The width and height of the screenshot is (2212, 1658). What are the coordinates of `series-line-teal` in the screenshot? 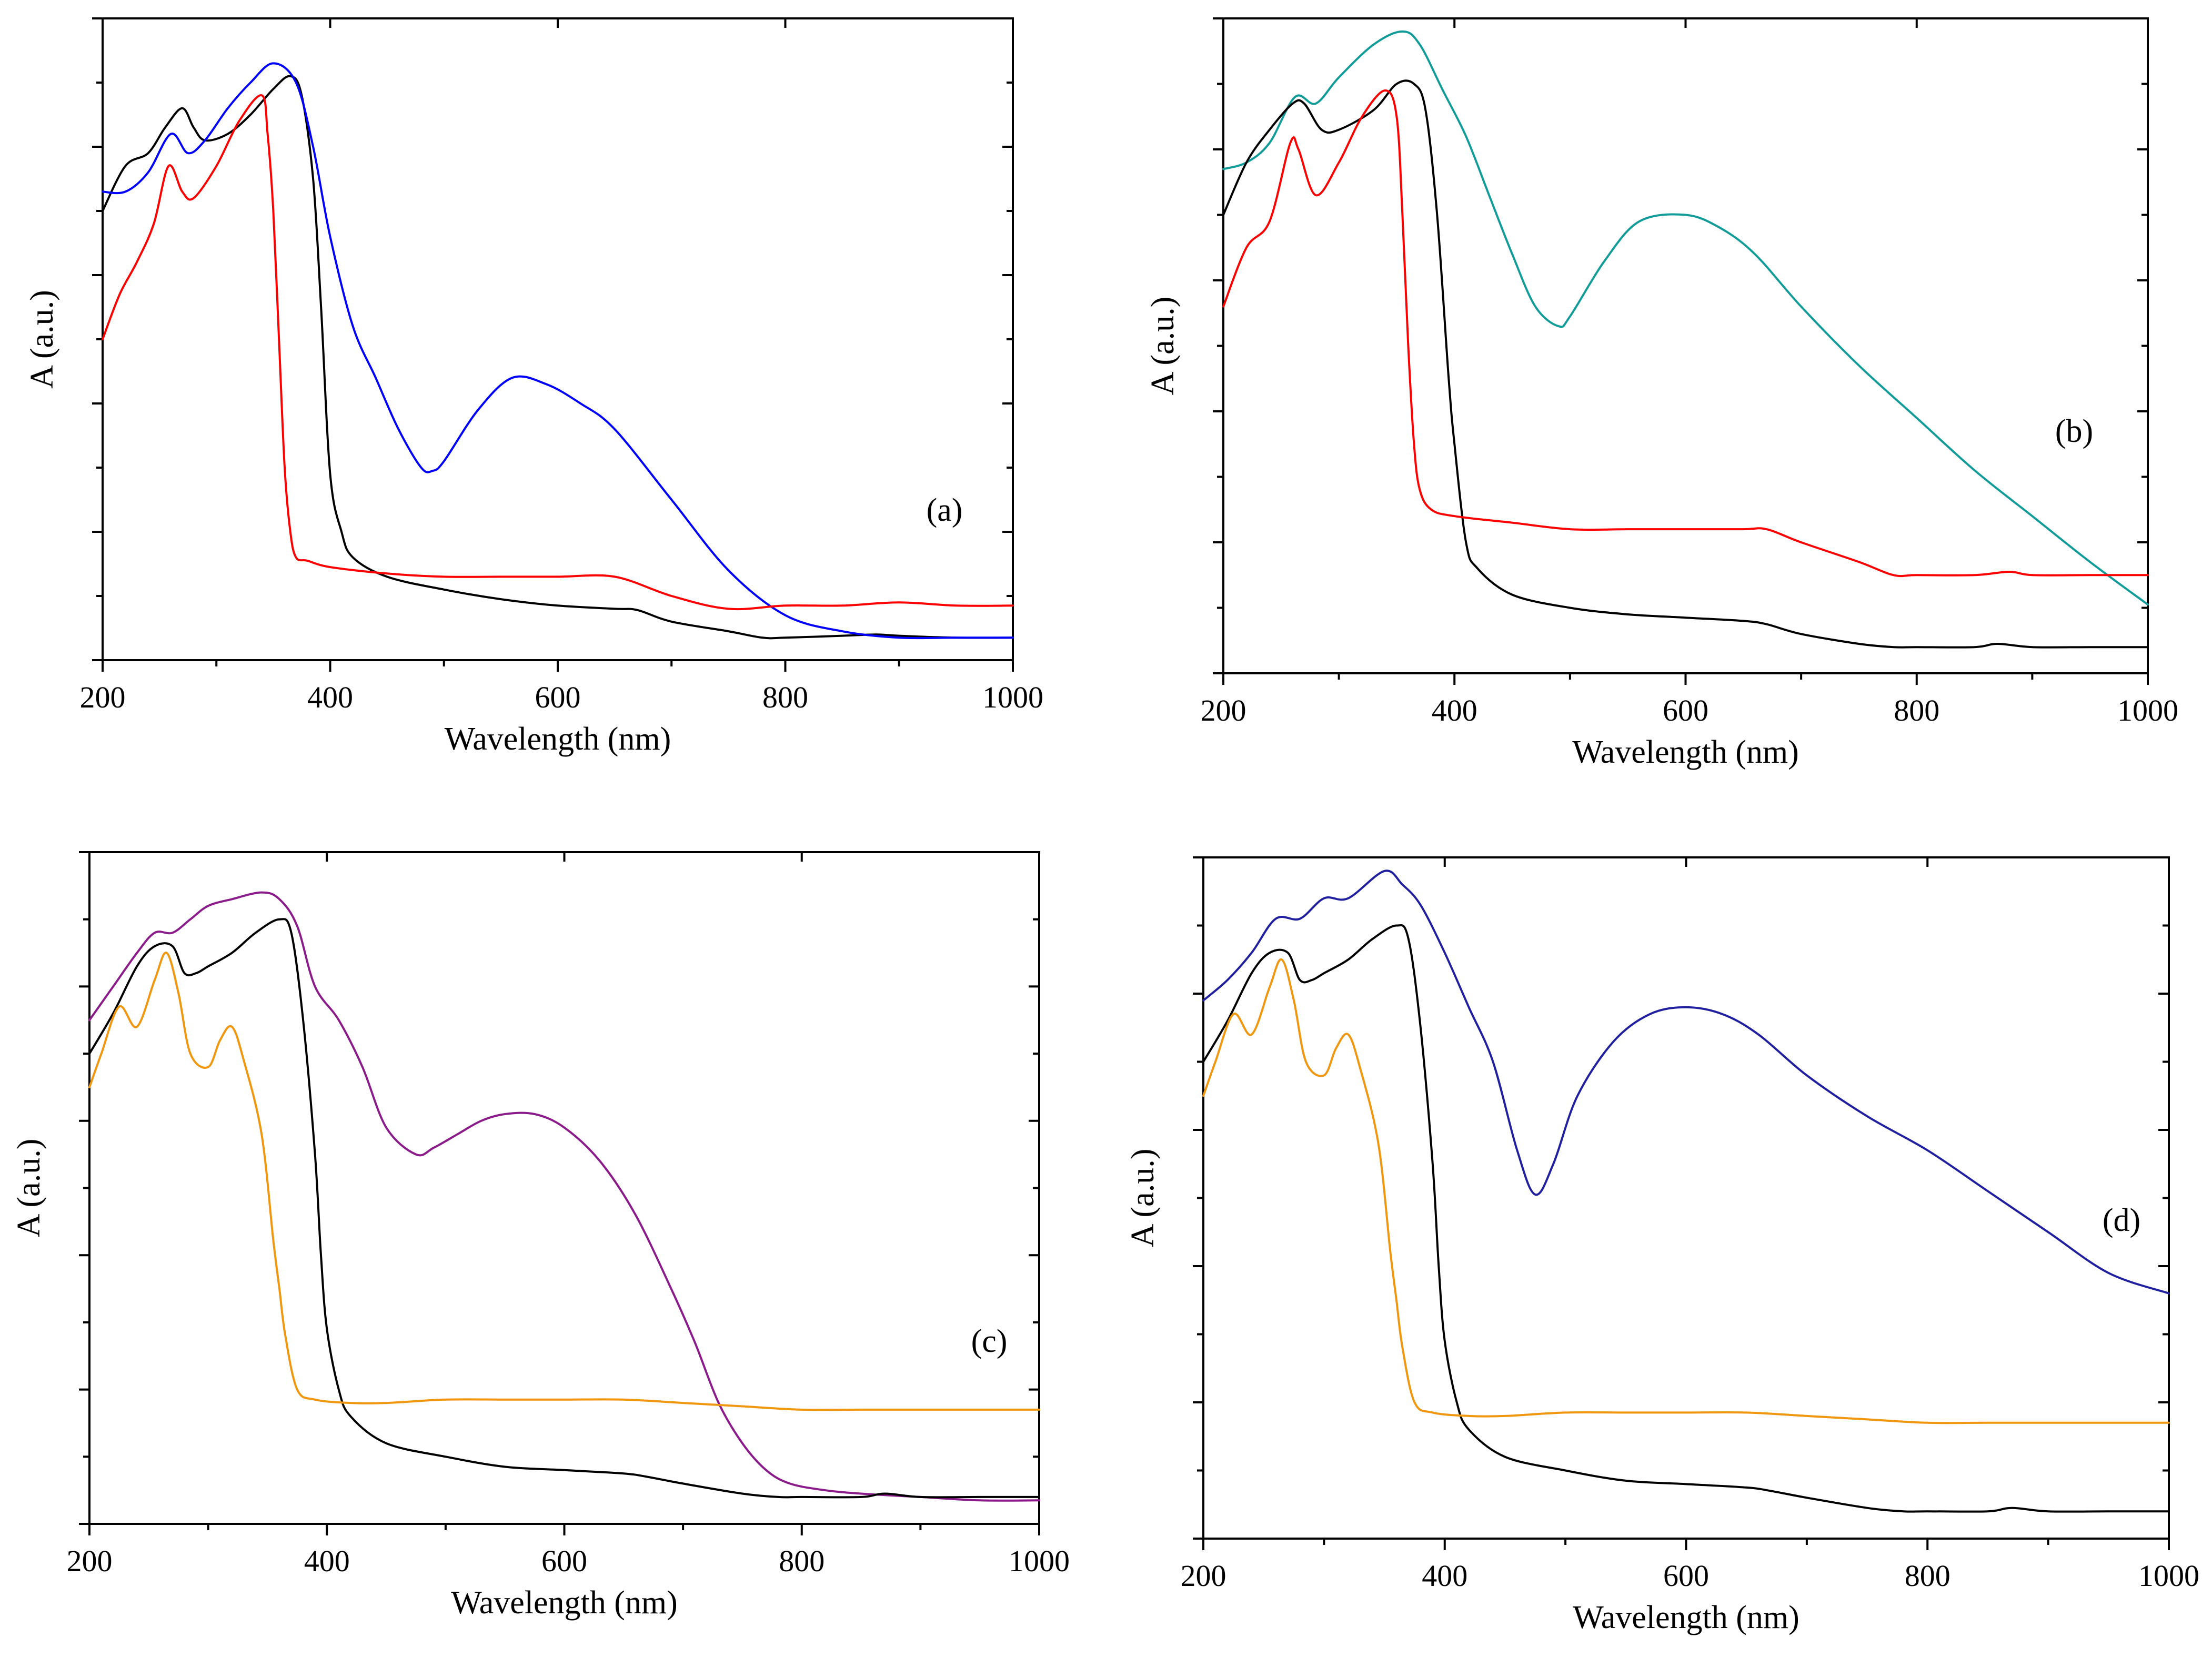 It's located at (1685, 318).